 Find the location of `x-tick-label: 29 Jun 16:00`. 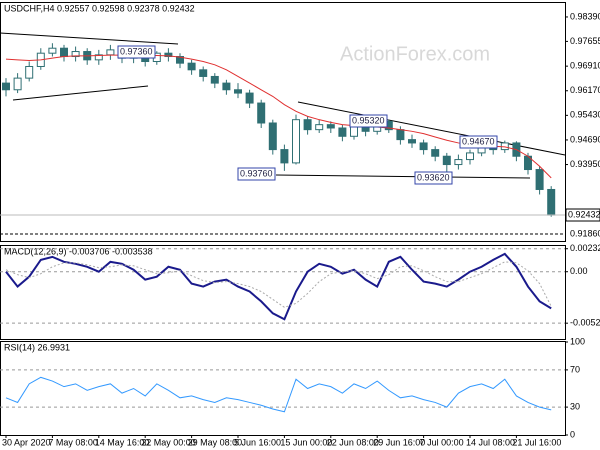

x-tick-label: 29 Jun 16:00 is located at coordinates (399, 442).